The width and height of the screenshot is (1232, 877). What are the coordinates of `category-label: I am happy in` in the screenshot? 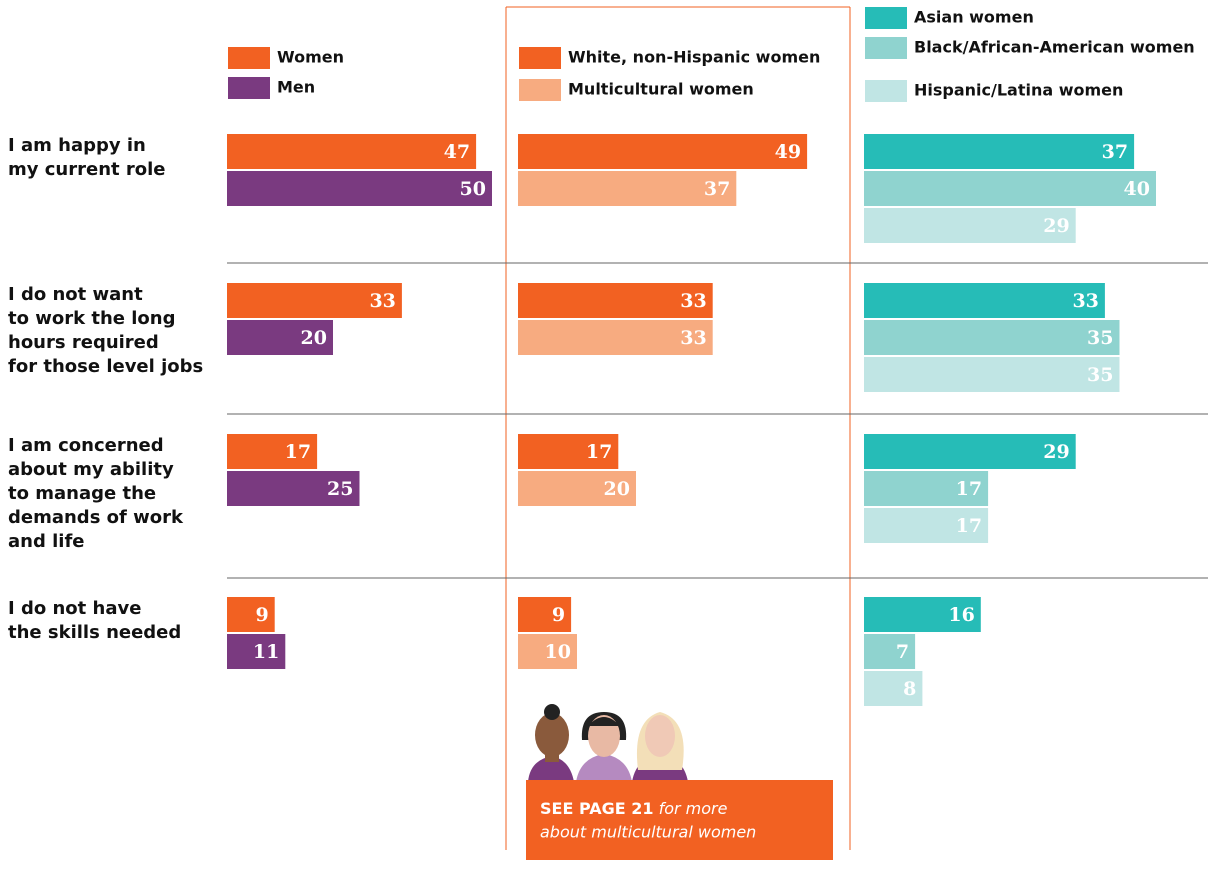 It's located at (77, 145).